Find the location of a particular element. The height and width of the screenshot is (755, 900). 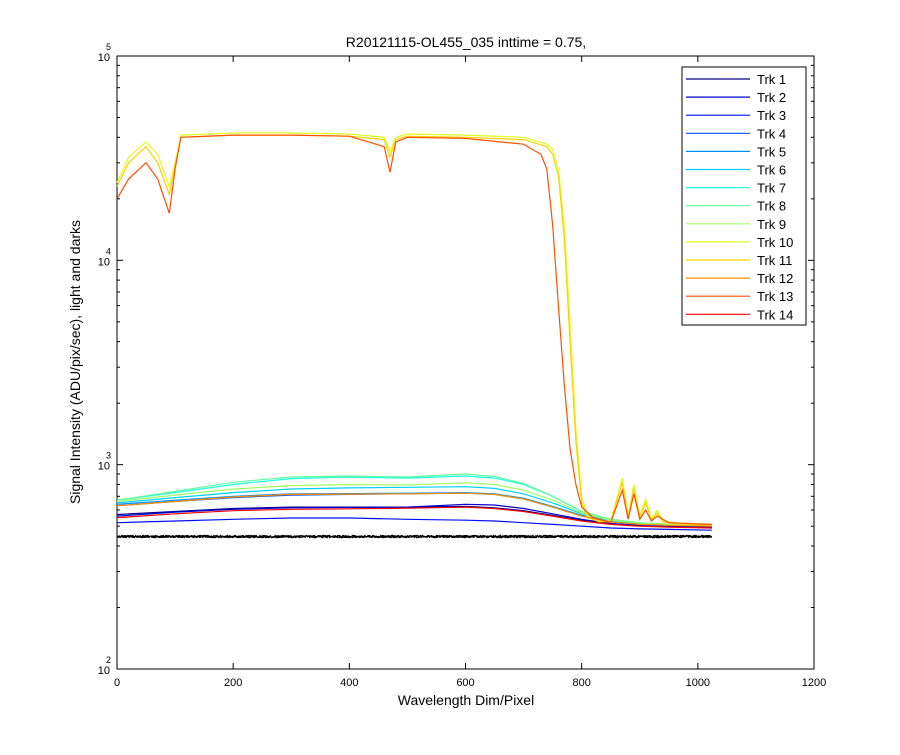

legend-label: Trk 13 is located at coordinates (775, 296).